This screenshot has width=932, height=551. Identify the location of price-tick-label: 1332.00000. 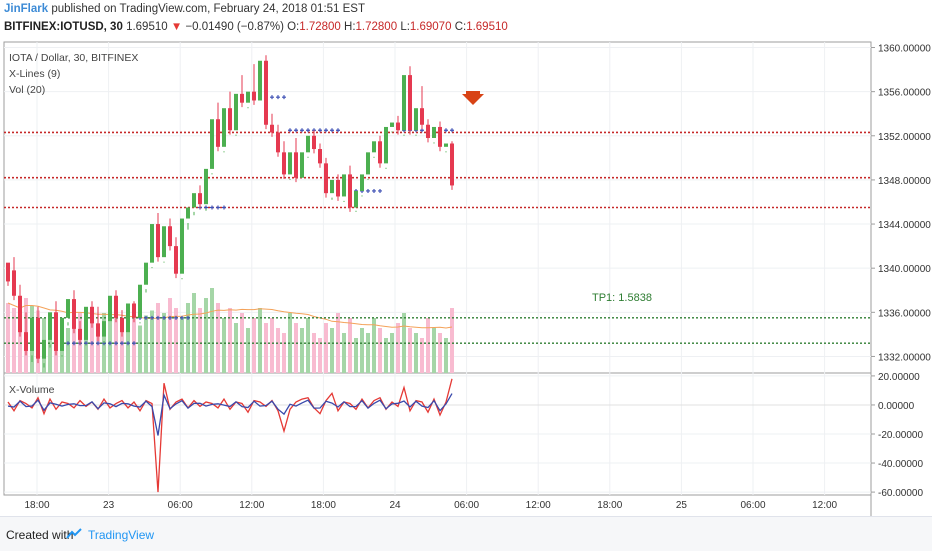
(904, 357).